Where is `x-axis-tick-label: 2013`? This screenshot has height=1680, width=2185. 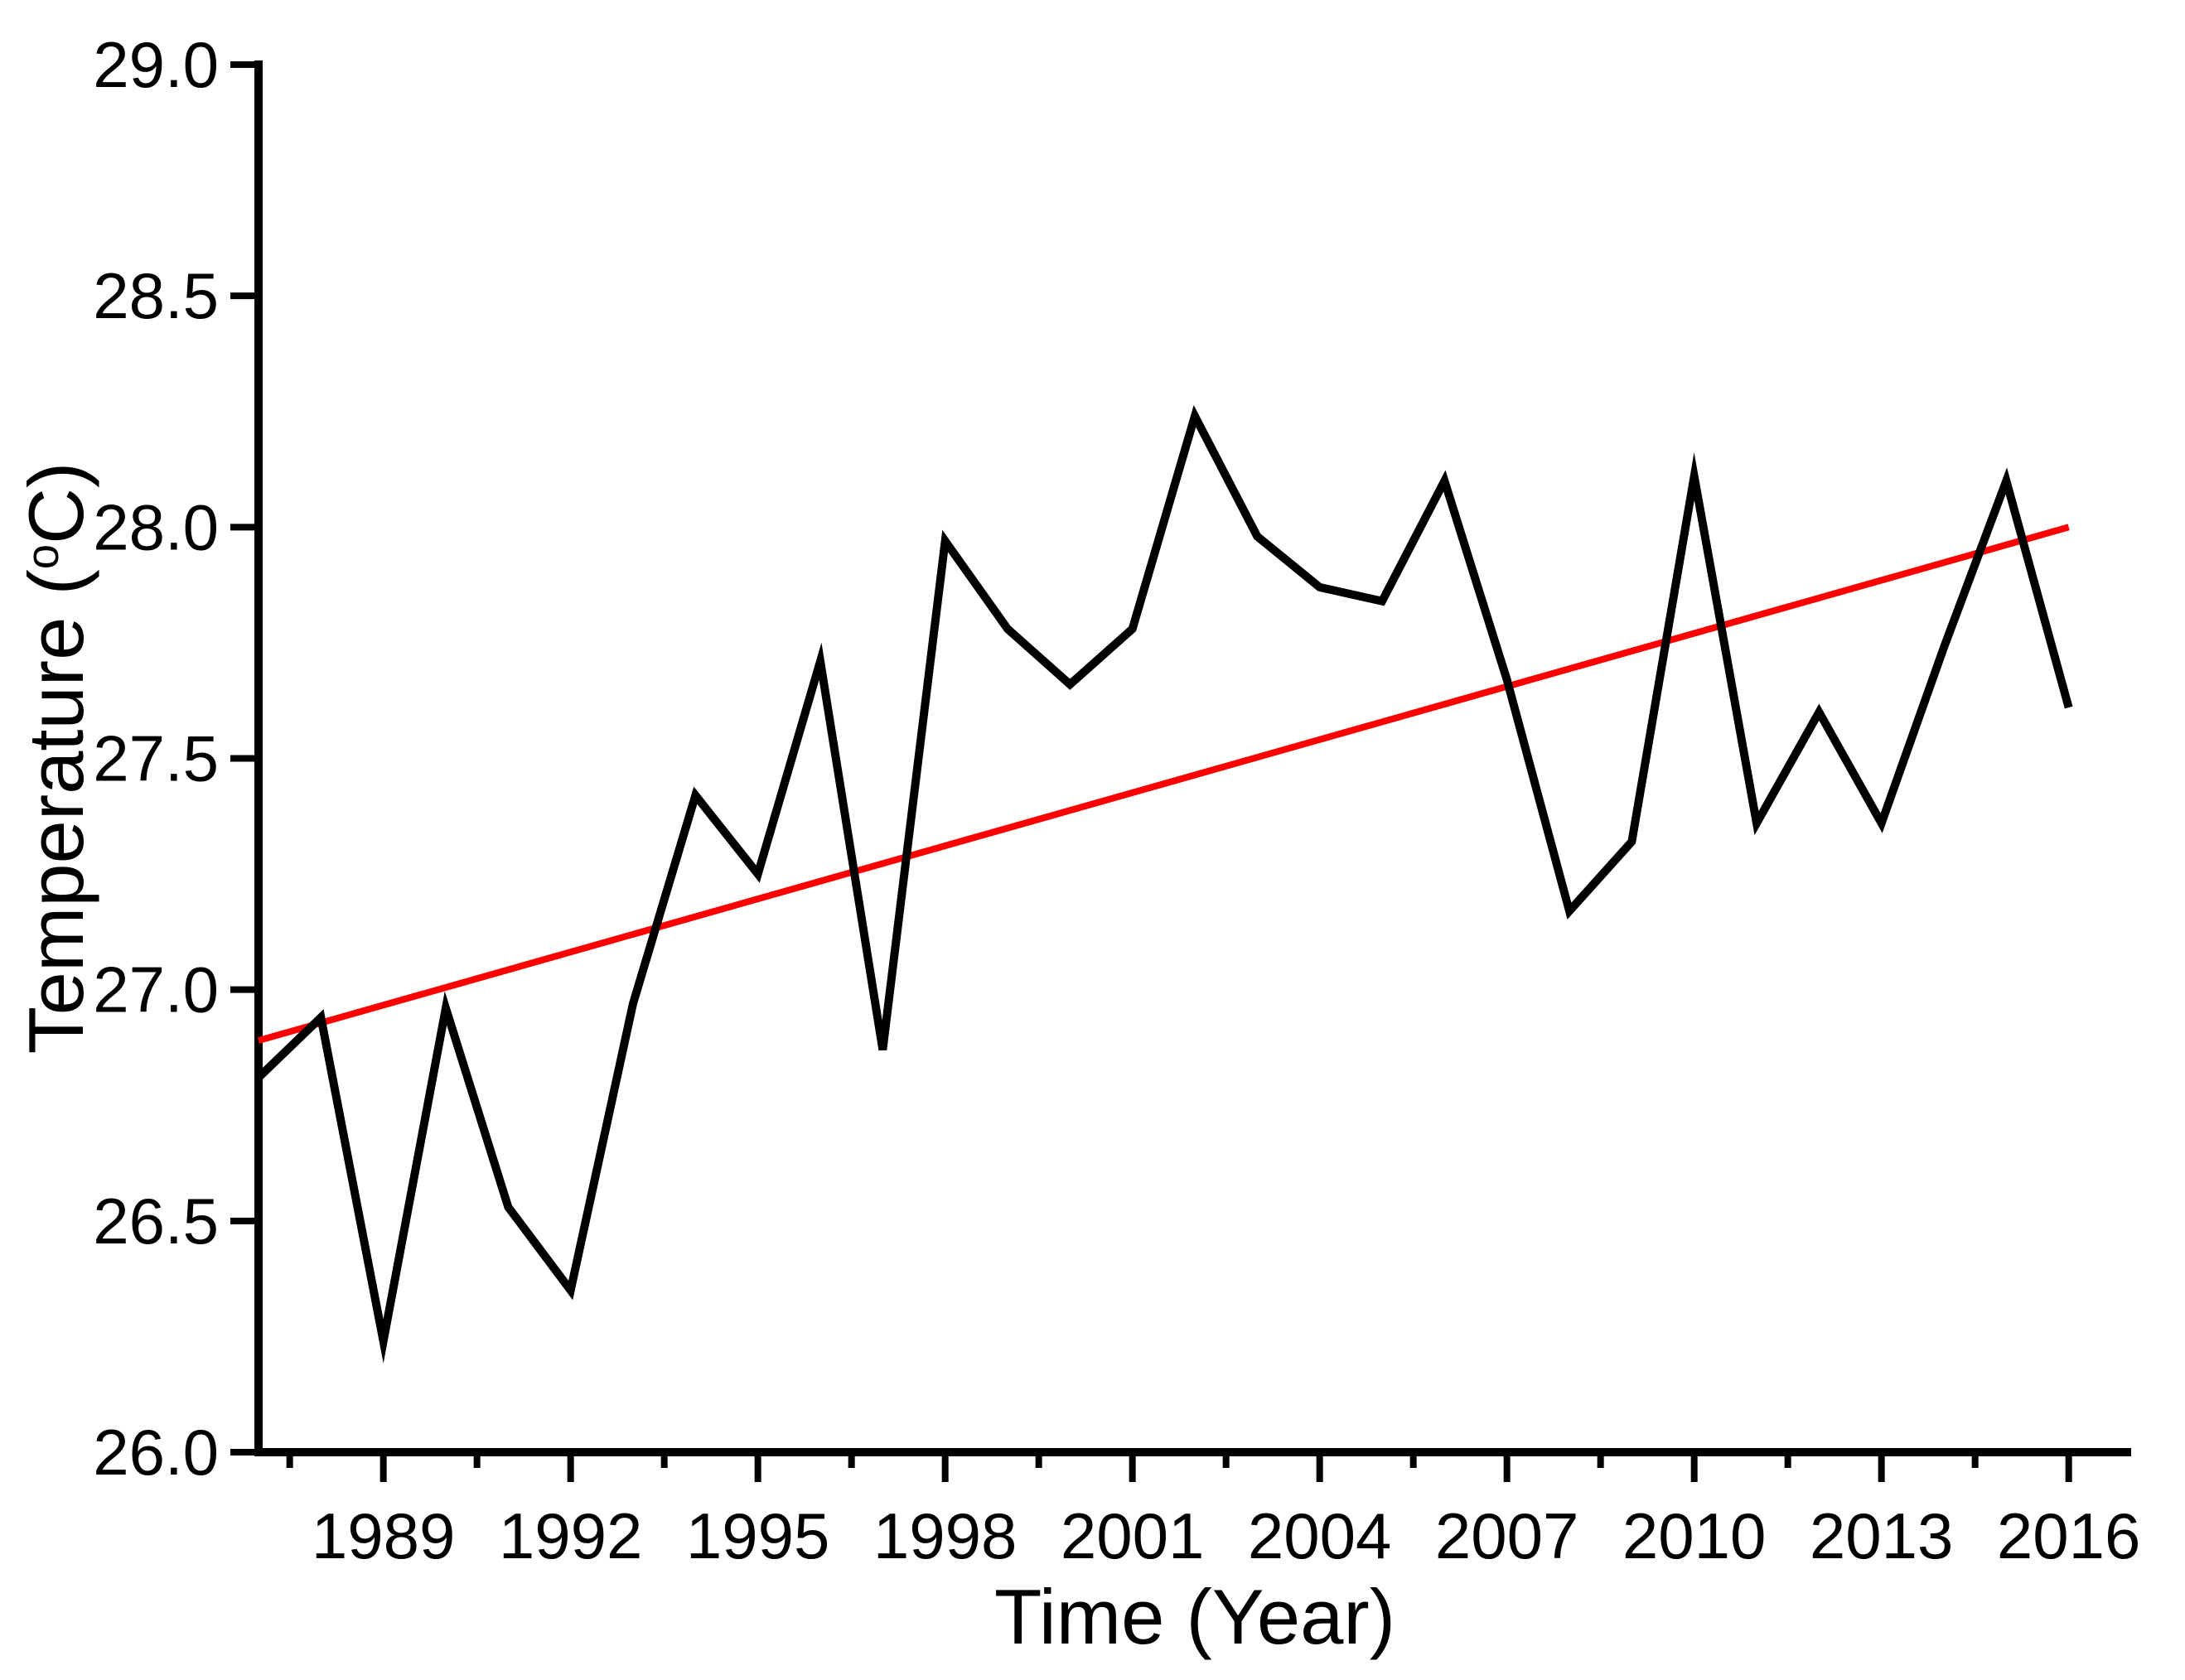 x-axis-tick-label: 2013 is located at coordinates (1882, 1535).